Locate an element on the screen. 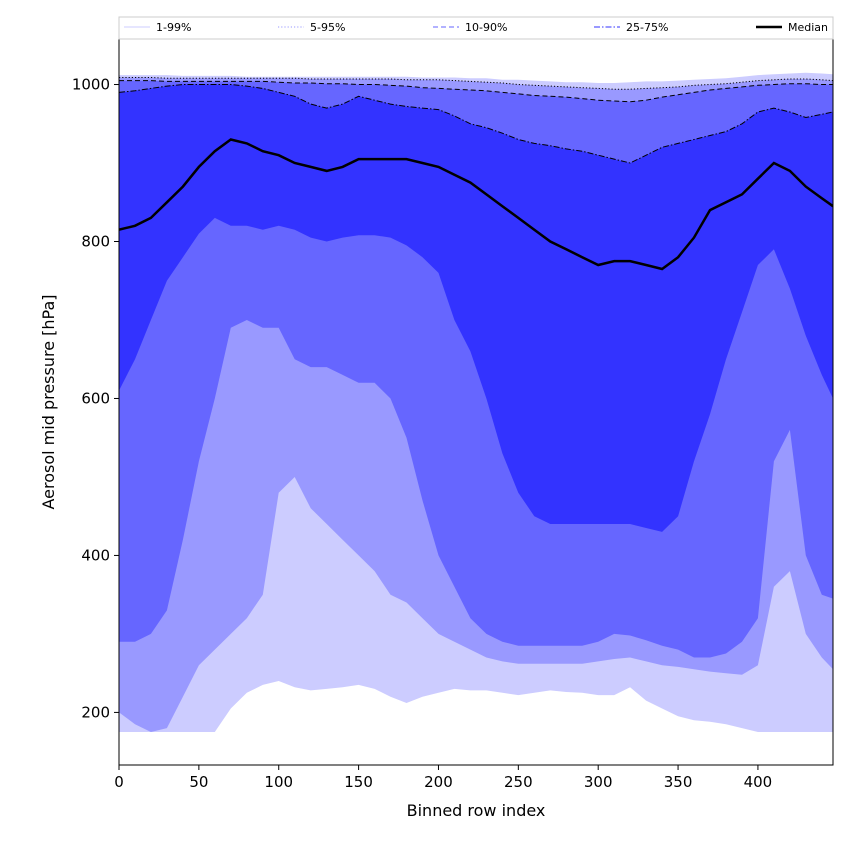 The height and width of the screenshot is (850, 850). x-tick-label: 200 is located at coordinates (438, 782).